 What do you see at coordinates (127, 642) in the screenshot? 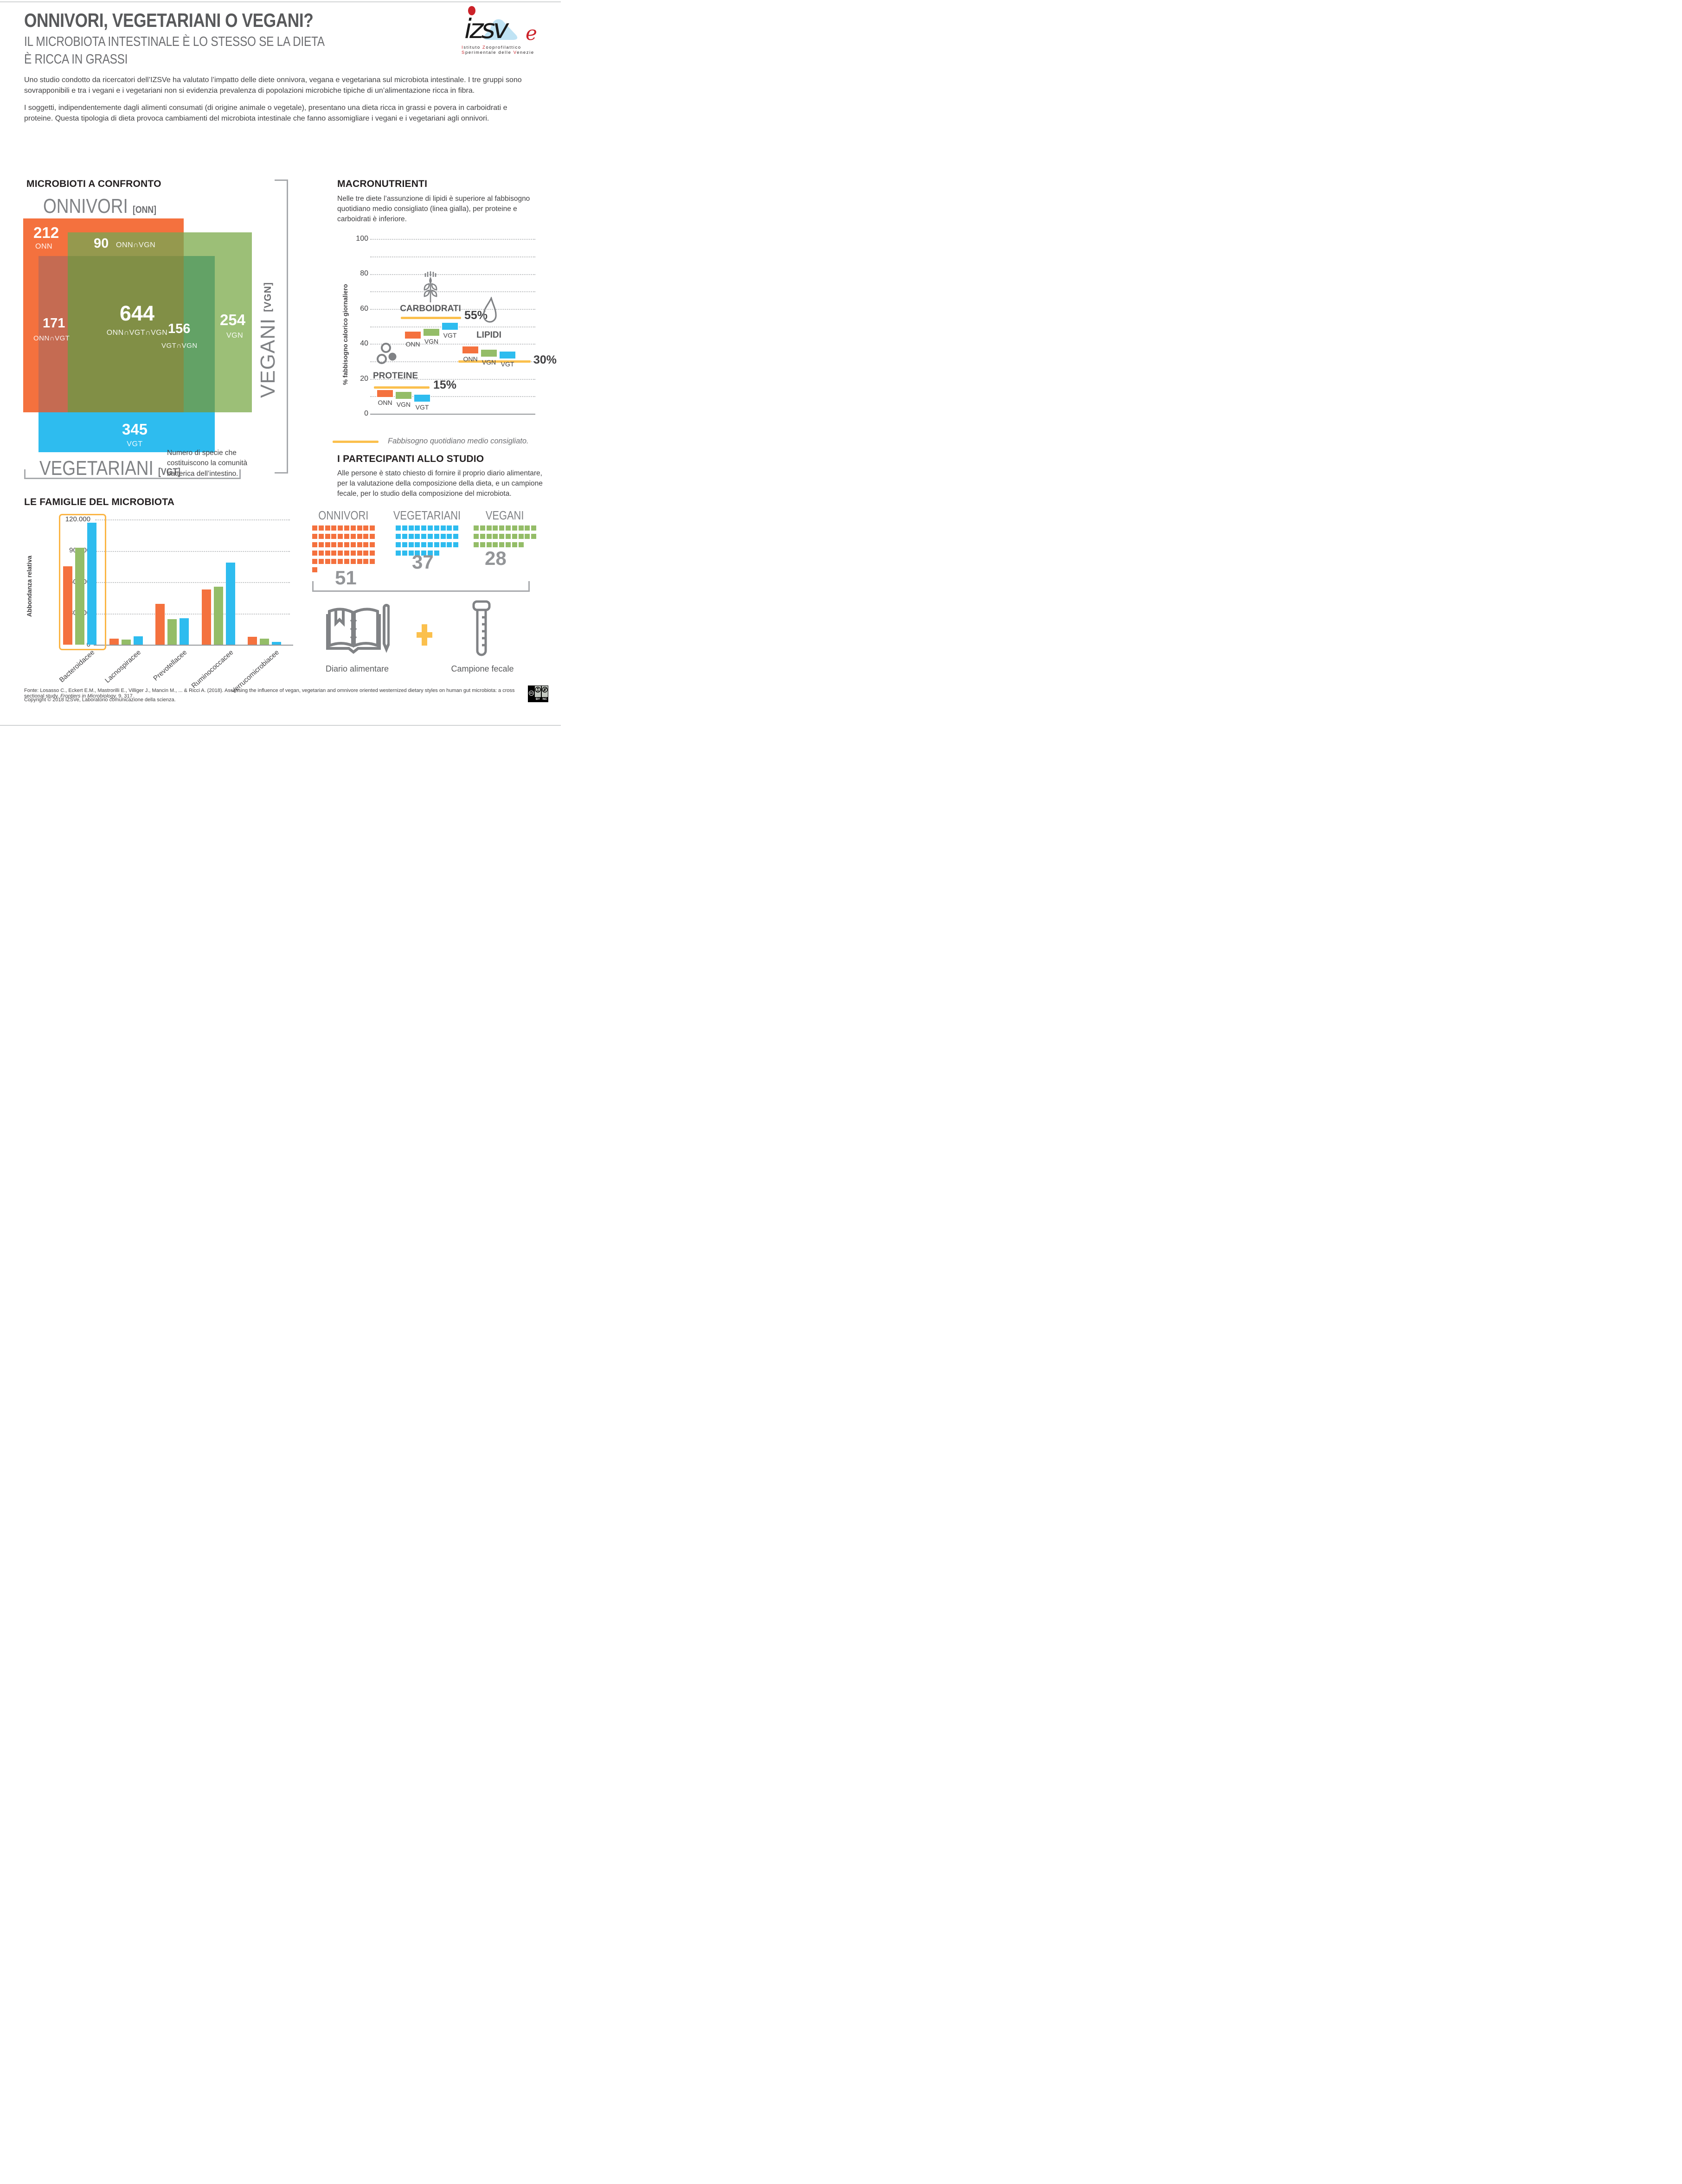
I see `bar-lacnospiracee-vgn` at bounding box center [127, 642].